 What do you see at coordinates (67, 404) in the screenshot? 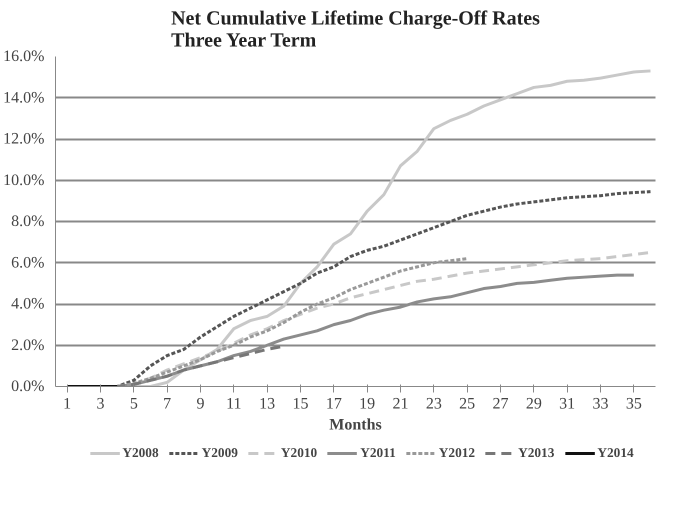
I see `x-tick-label: 1` at bounding box center [67, 404].